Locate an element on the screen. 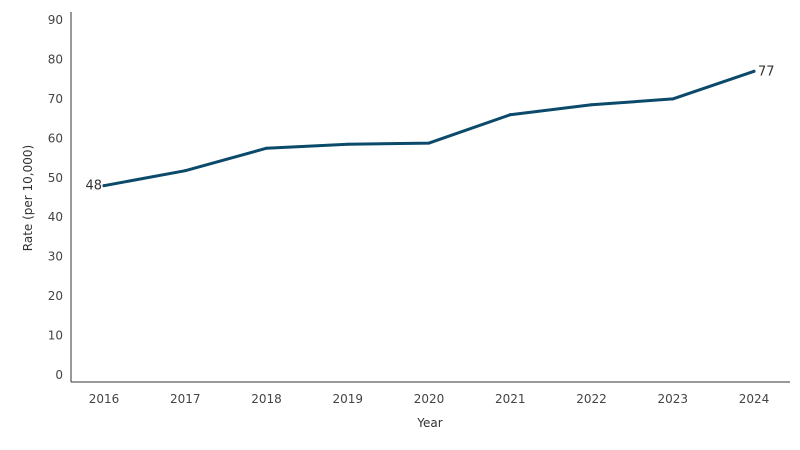  x-tick-label: 2019 is located at coordinates (347, 399).